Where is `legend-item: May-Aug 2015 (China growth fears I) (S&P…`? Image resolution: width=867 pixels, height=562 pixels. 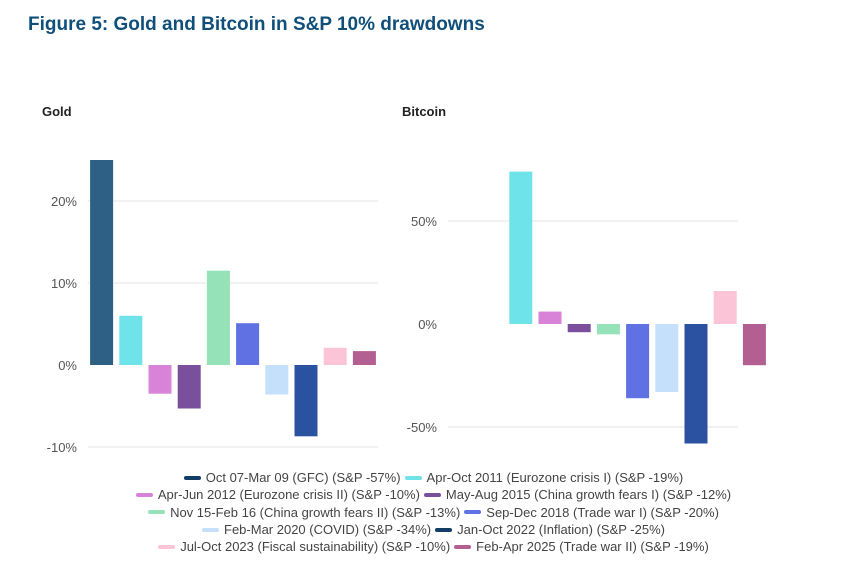
legend-item: May-Aug 2015 (China growth fears I) (S&P… is located at coordinates (577, 494).